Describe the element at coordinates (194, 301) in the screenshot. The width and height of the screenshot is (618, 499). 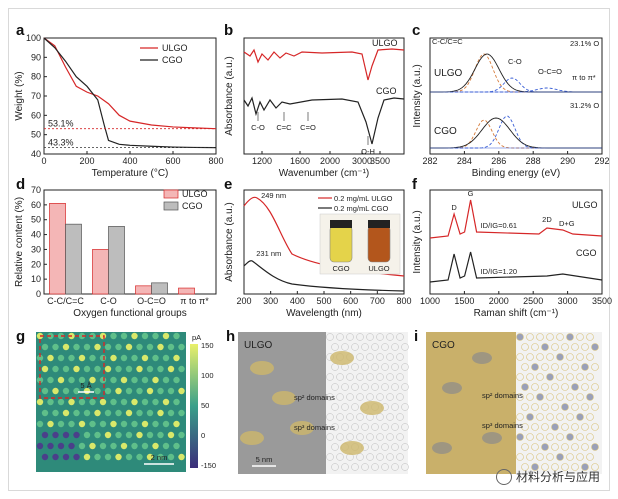
I see `x-tick-label: π to π*` at that location.